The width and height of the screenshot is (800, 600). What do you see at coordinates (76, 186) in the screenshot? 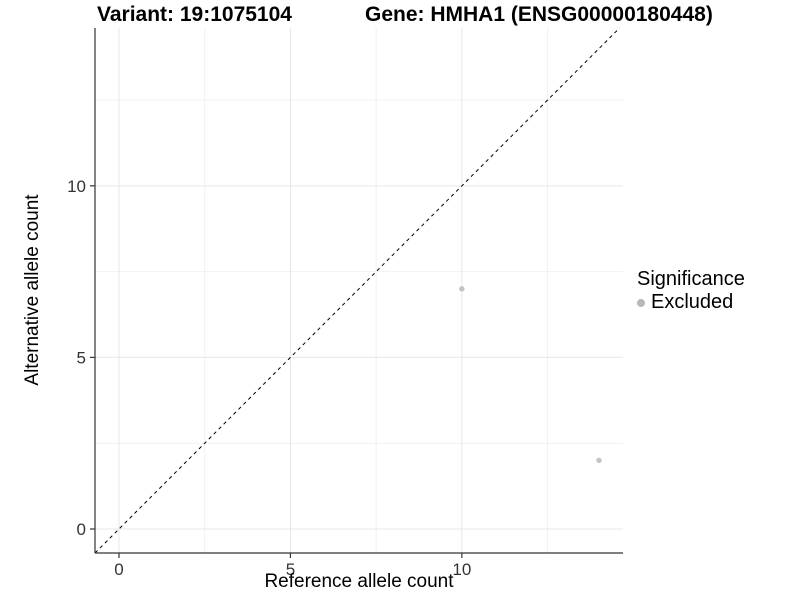
I see `y-tick-label: 10` at bounding box center [76, 186].